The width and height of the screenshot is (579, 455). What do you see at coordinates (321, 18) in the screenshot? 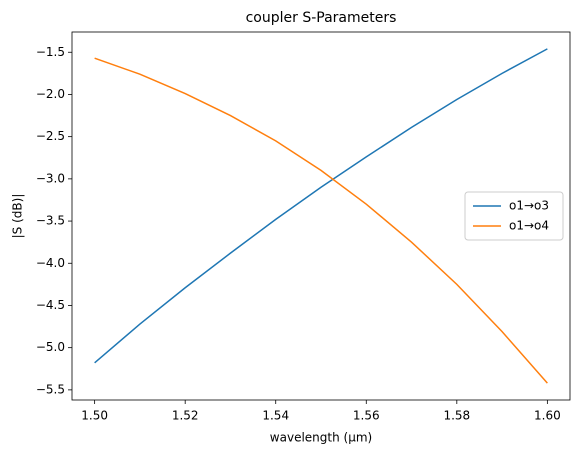
I see `chart-title: coupler S-Parameters` at bounding box center [321, 18].